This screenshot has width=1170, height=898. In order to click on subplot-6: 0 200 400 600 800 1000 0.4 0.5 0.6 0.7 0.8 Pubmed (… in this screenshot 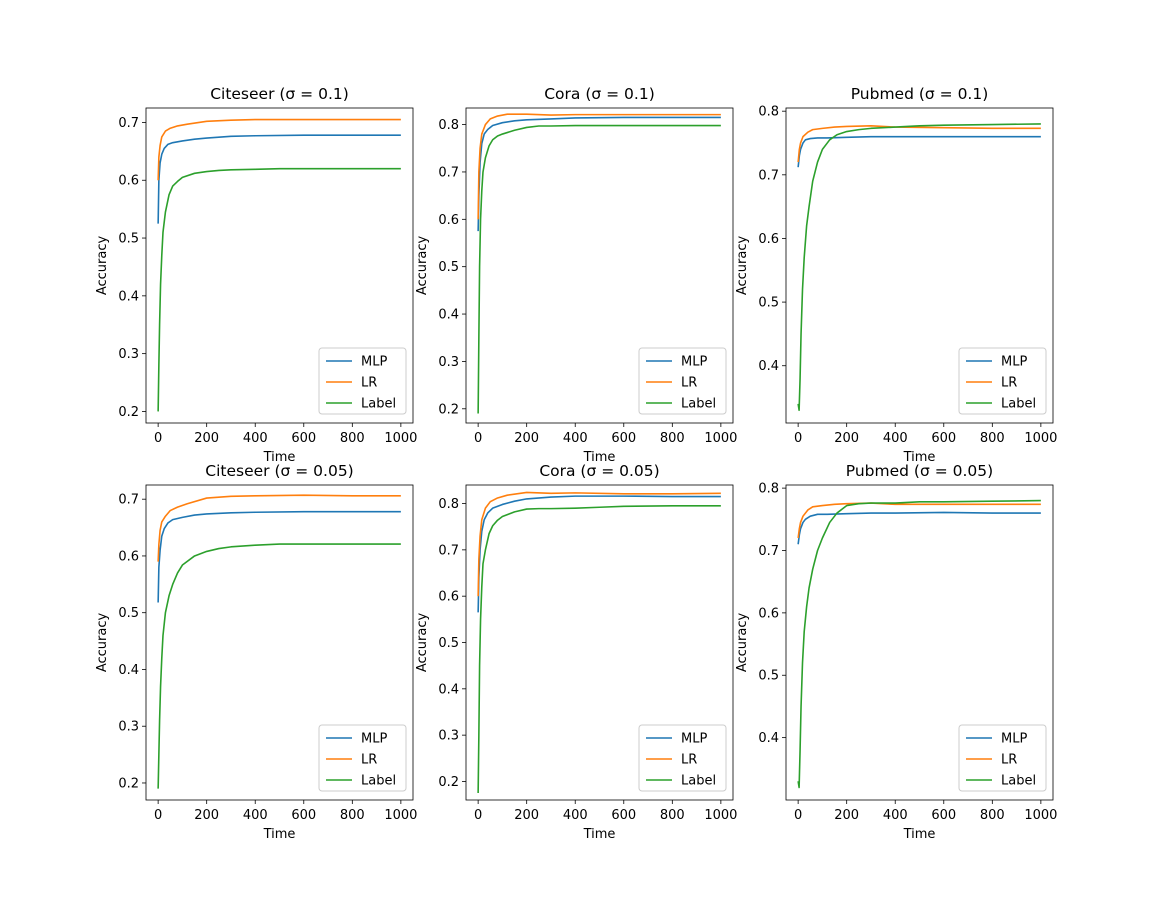, I will do `click(896, 652)`.